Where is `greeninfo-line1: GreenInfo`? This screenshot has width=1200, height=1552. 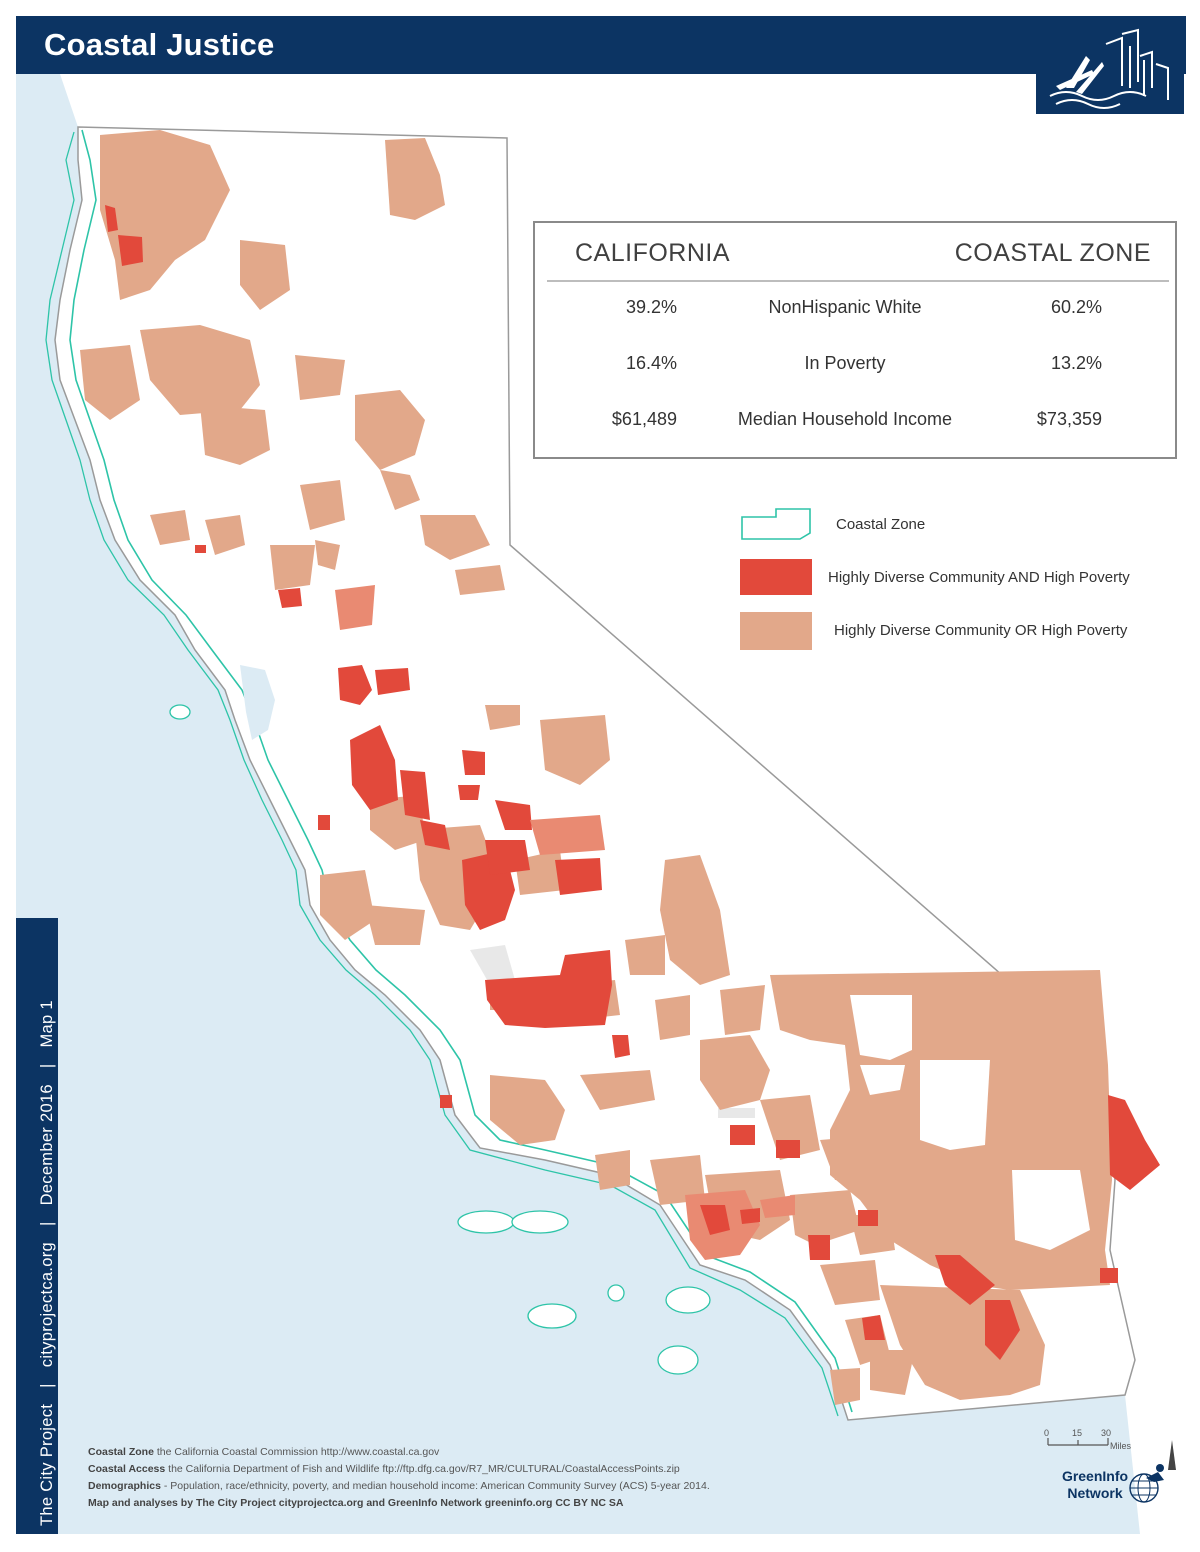 greeninfo-line1: GreenInfo is located at coordinates (1095, 1476).